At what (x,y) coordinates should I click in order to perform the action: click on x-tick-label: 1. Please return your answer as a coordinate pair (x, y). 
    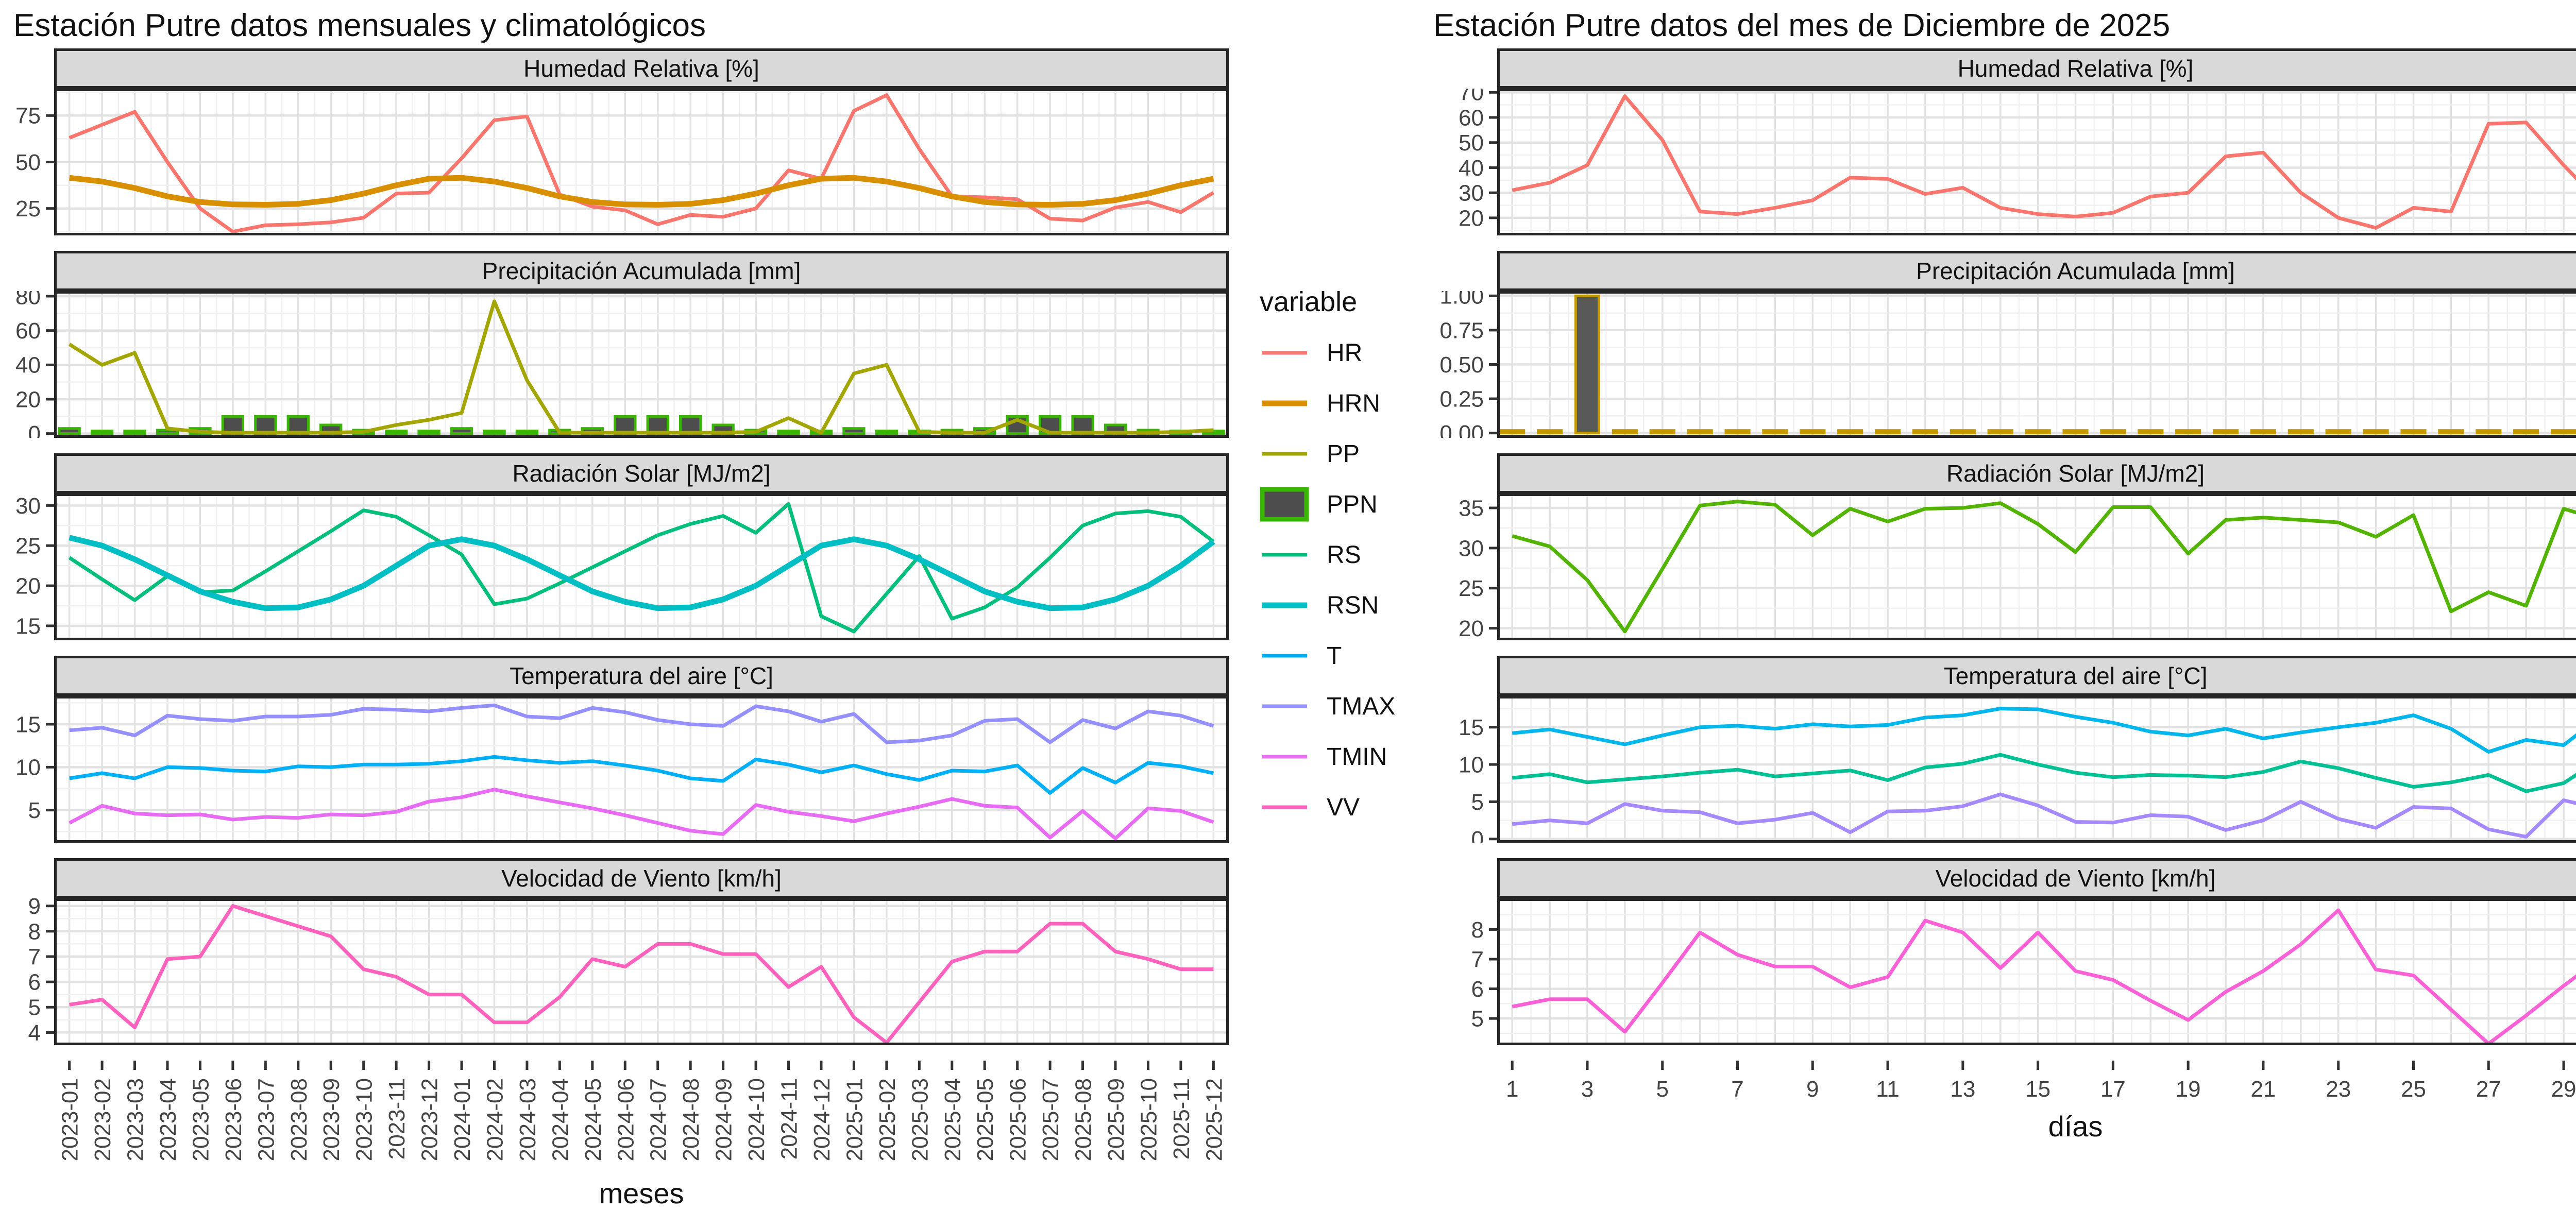
    Looking at the image, I should click on (1512, 1090).